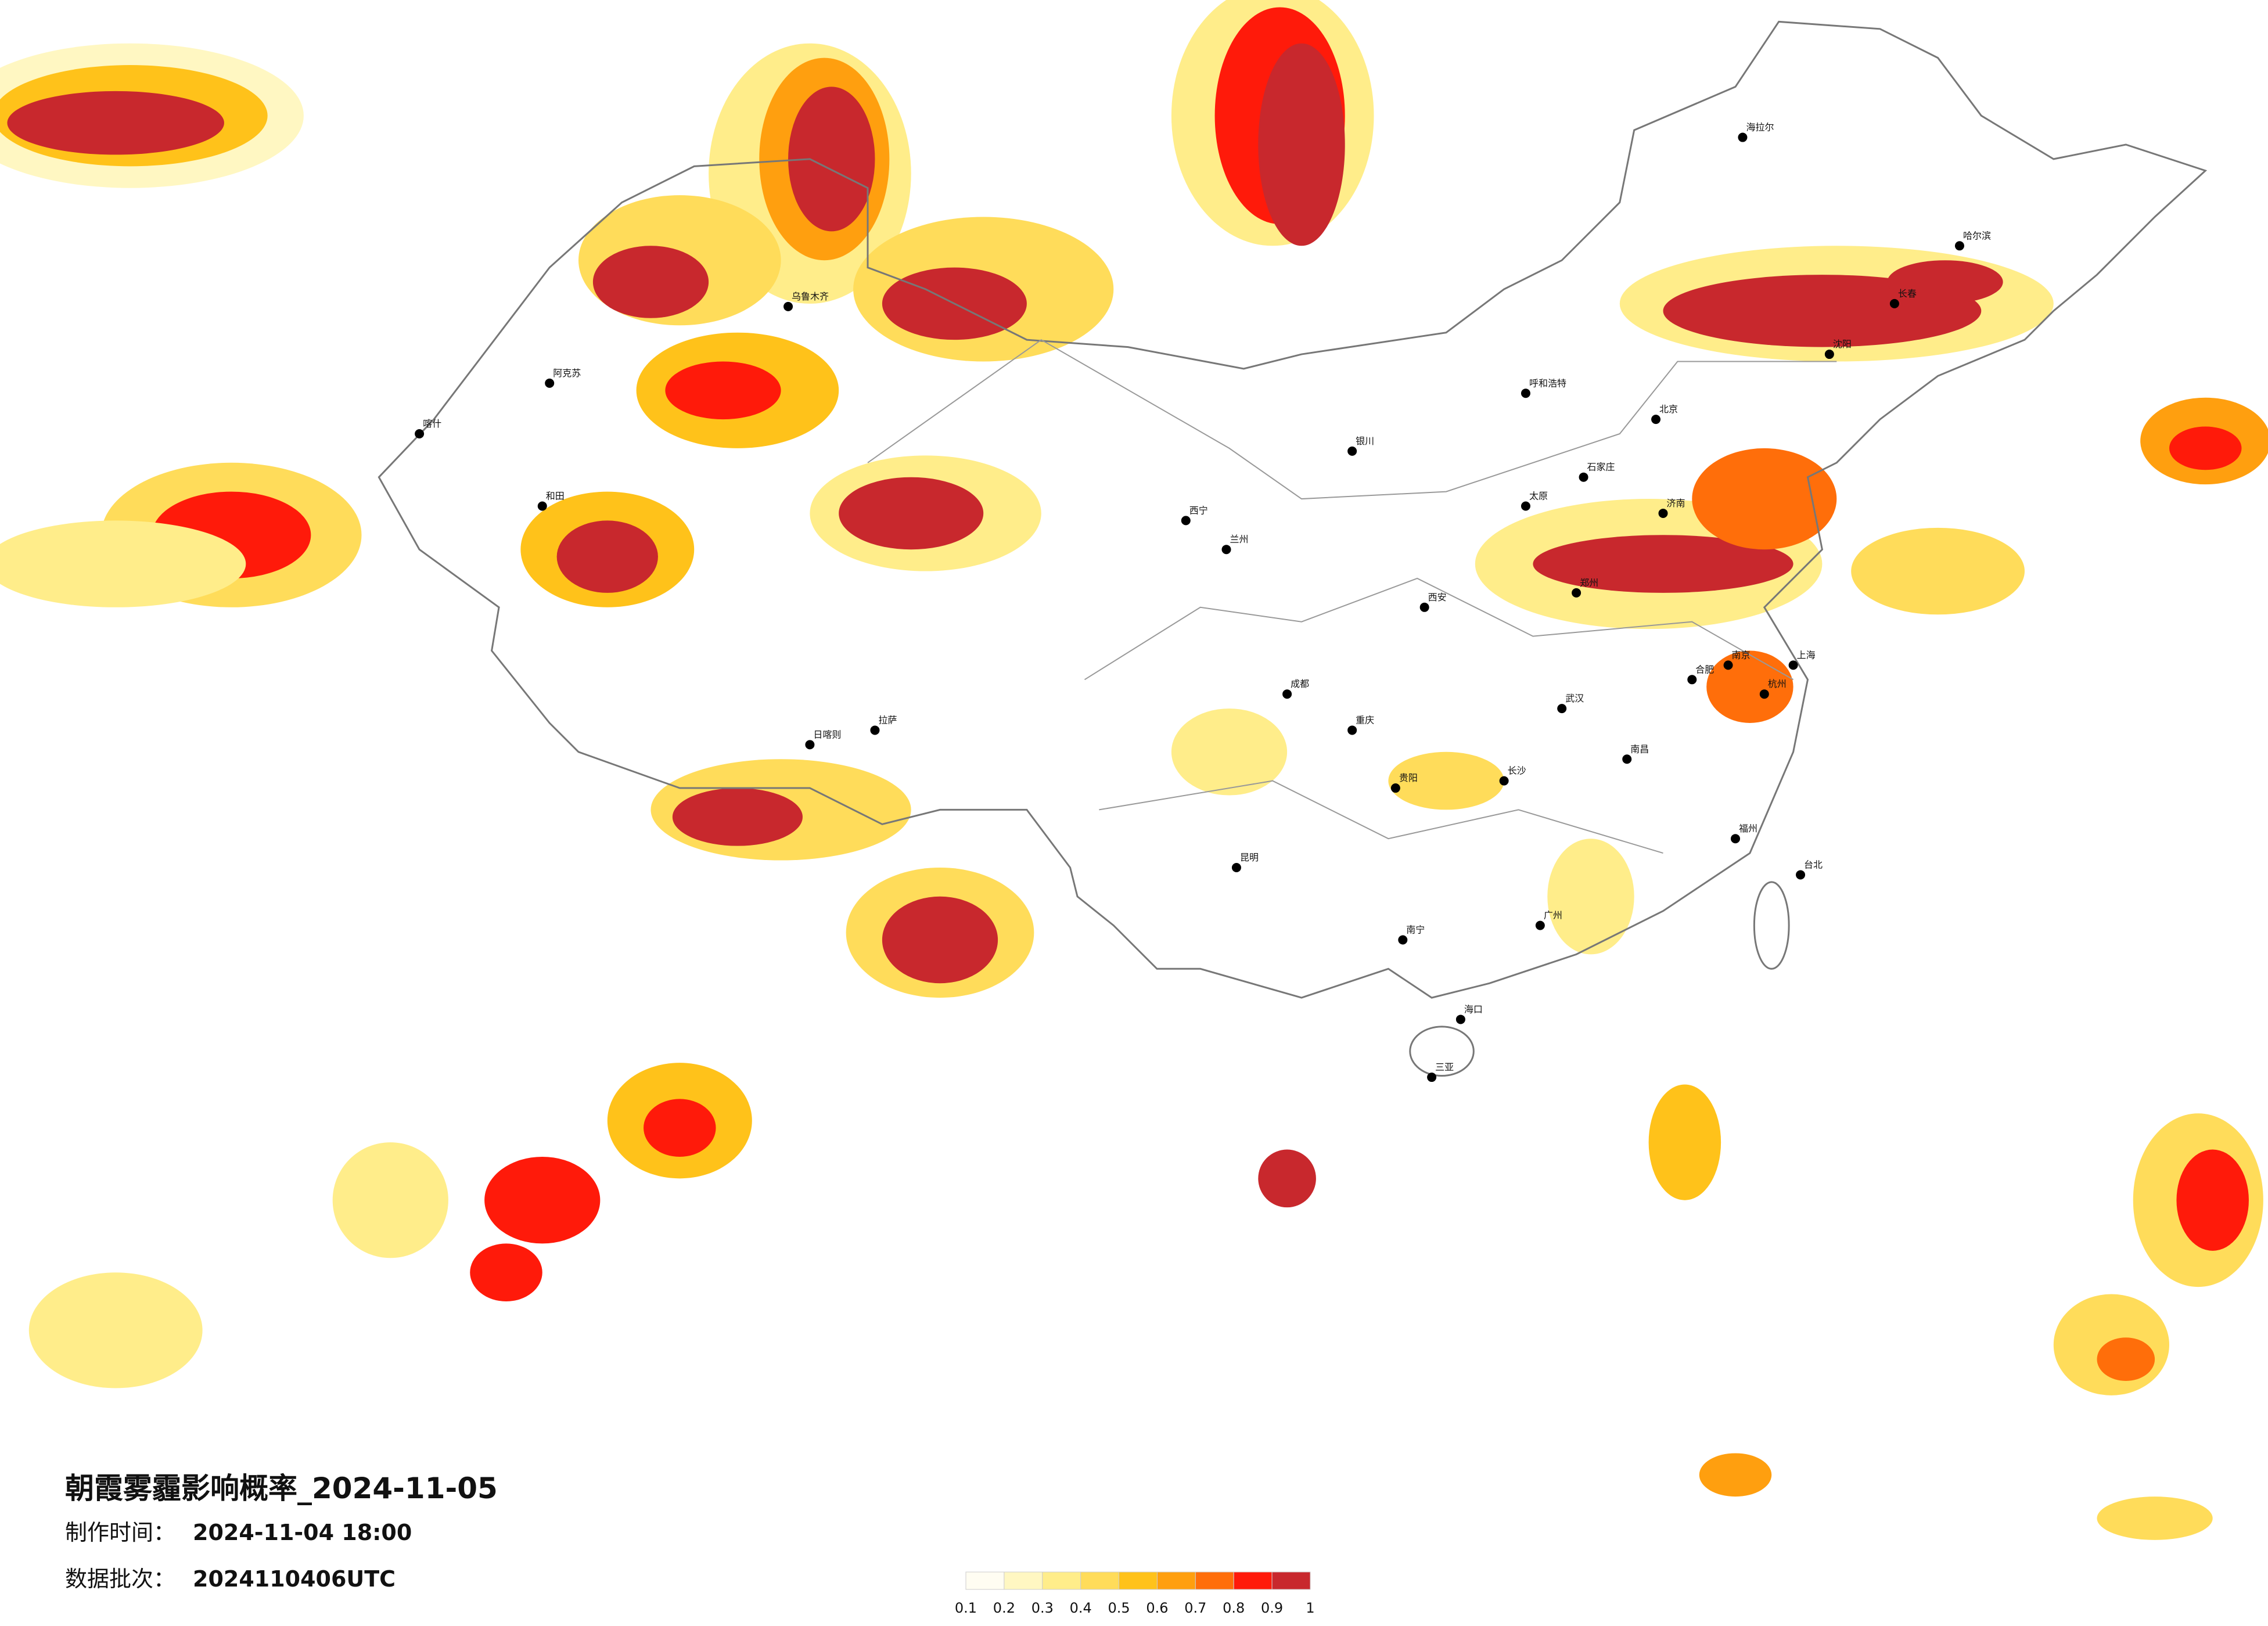  I want to click on city-label: 呼和浩特, so click(1547, 383).